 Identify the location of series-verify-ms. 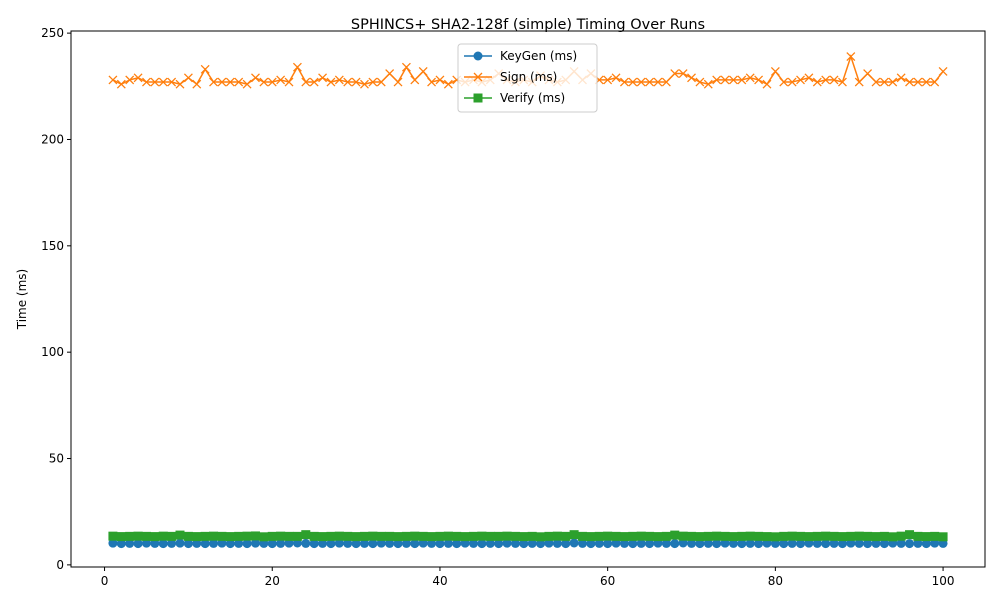
(528, 536).